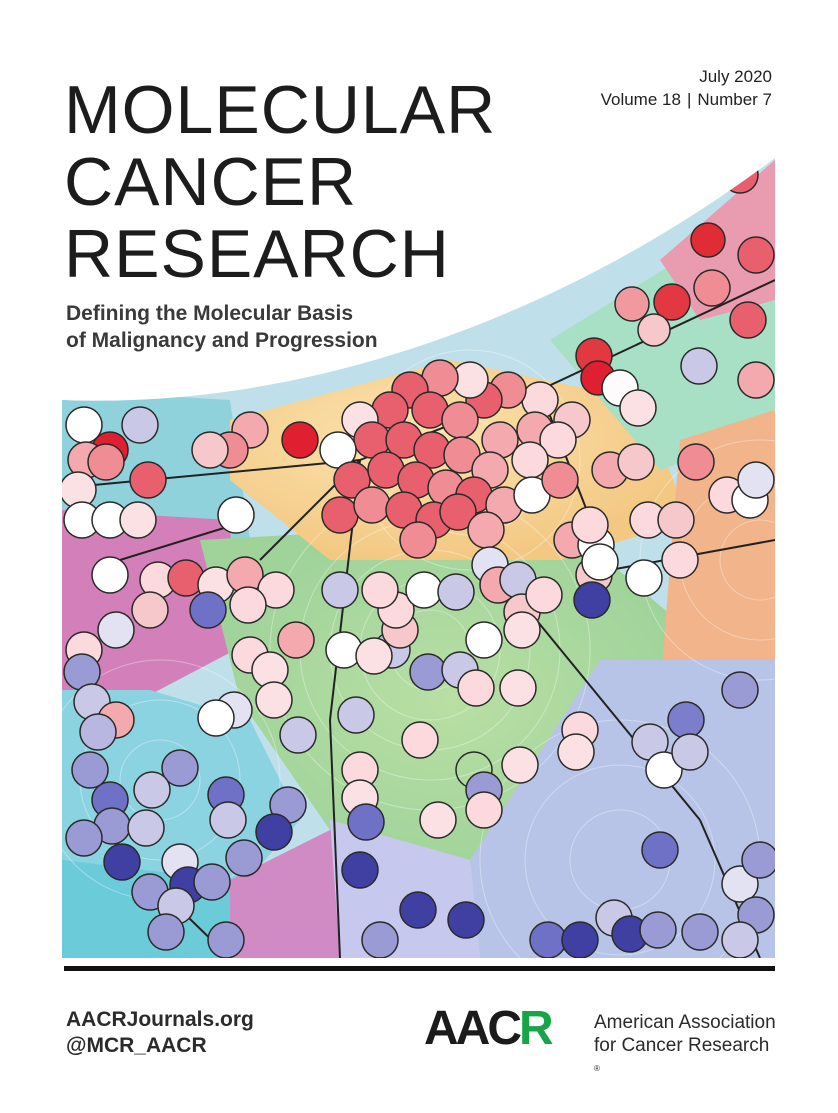 The image size is (838, 1113). Describe the element at coordinates (210, 313) in the screenshot. I see `tagline-line-1: Defining the Molecular Basis` at that location.